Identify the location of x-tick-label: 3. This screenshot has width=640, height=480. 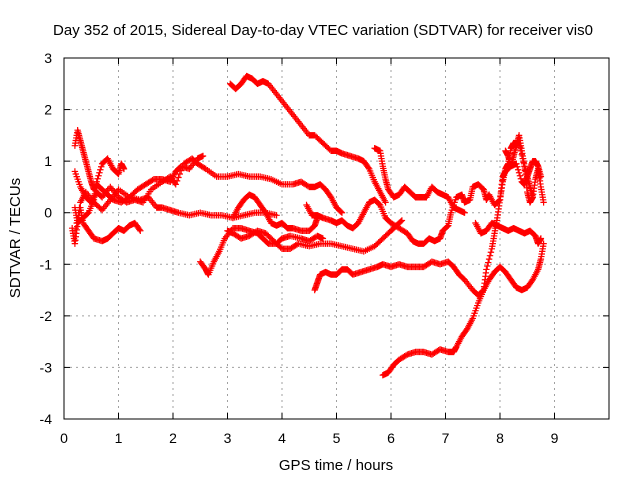
(228, 438).